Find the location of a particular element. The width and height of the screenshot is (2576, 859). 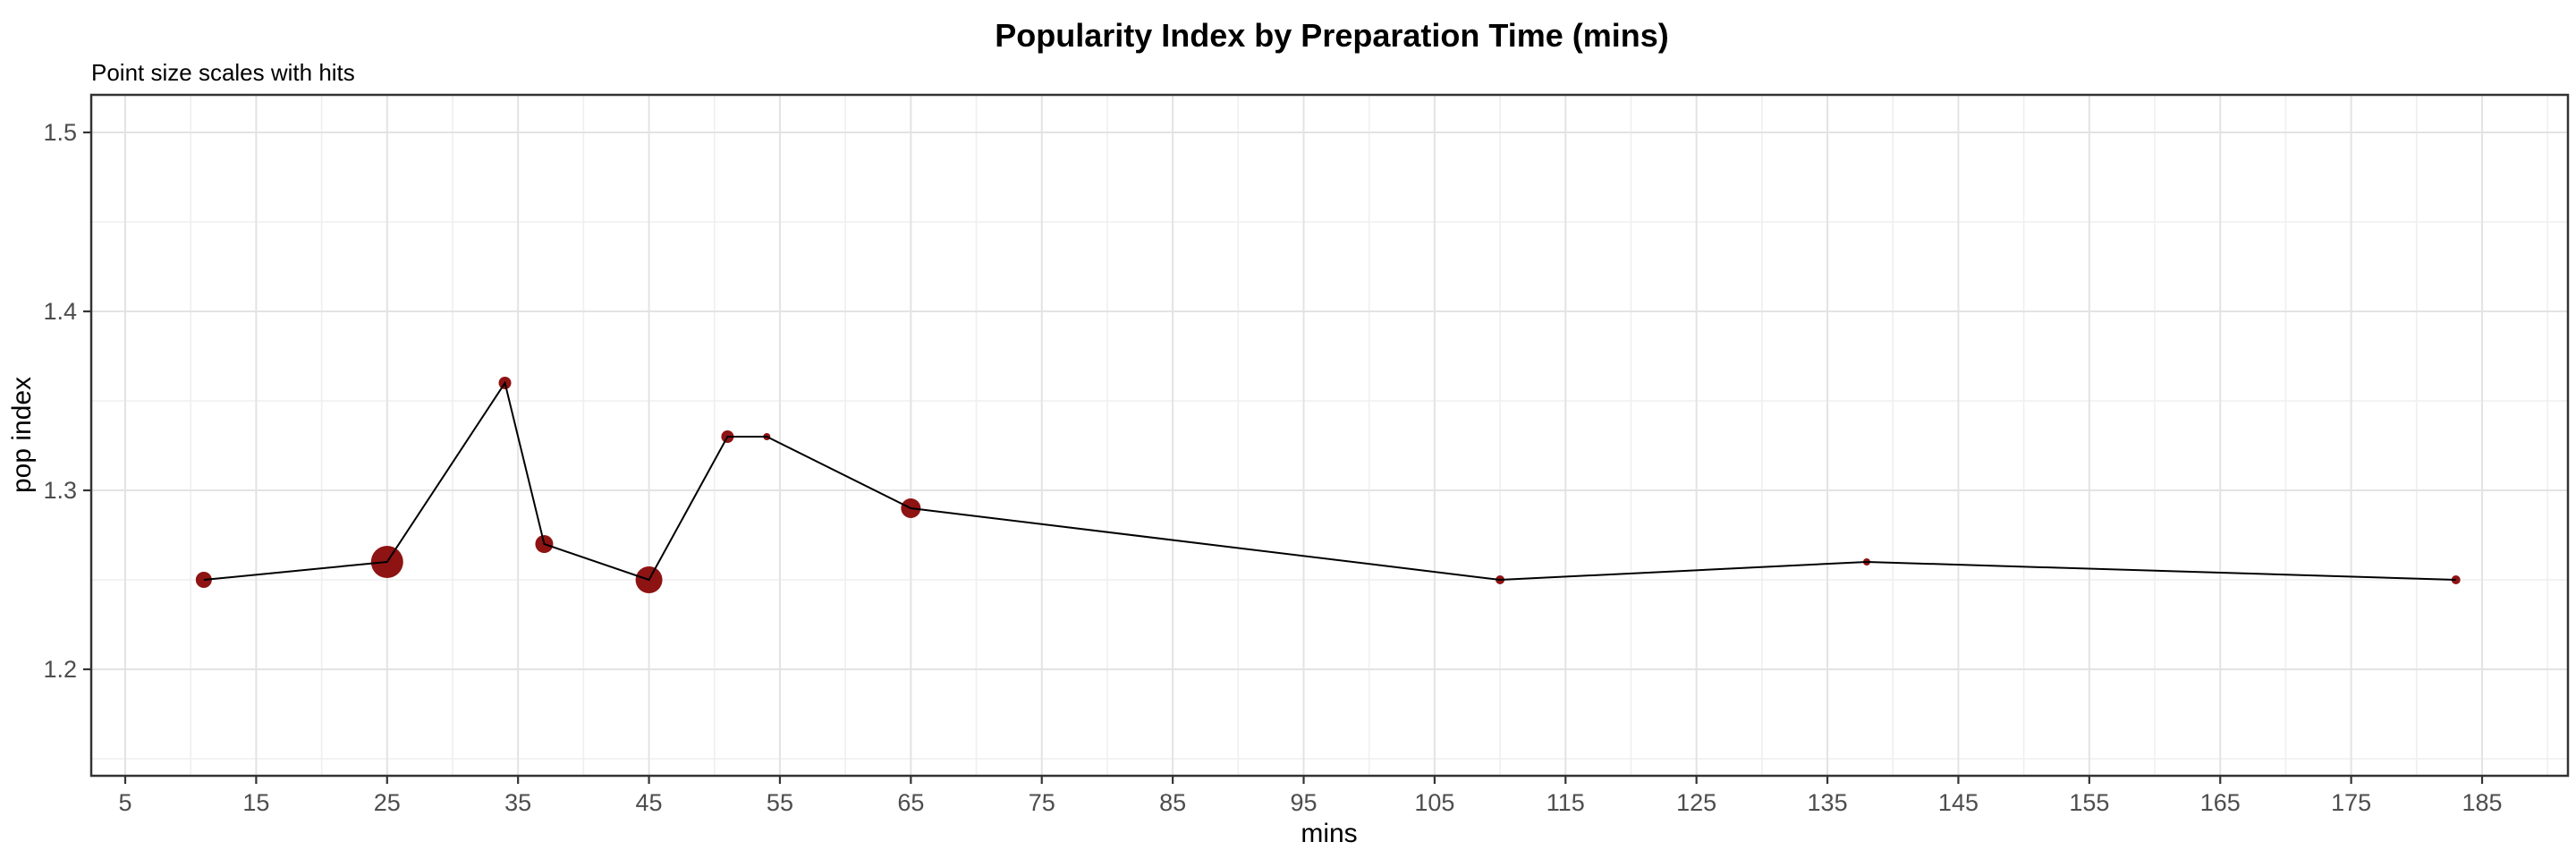

x-tick-label: 145 is located at coordinates (1958, 802).